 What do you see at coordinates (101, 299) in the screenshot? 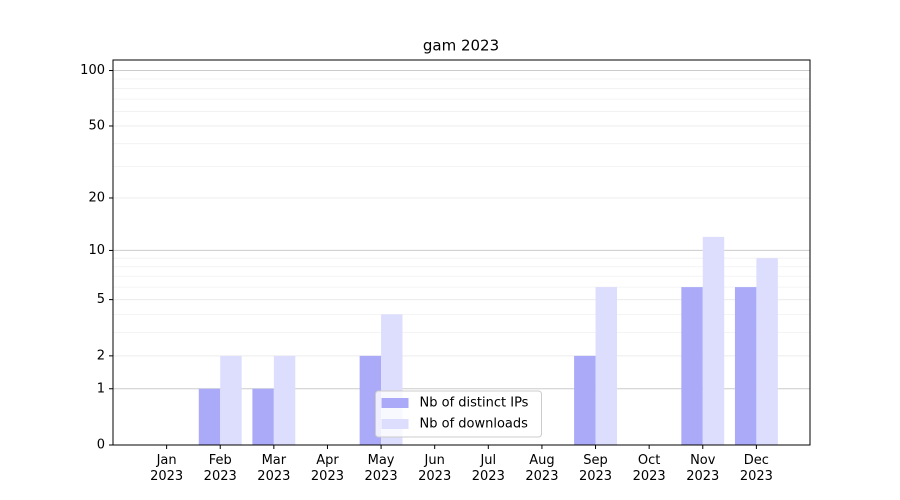
I see `y-tick-label: 5` at bounding box center [101, 299].